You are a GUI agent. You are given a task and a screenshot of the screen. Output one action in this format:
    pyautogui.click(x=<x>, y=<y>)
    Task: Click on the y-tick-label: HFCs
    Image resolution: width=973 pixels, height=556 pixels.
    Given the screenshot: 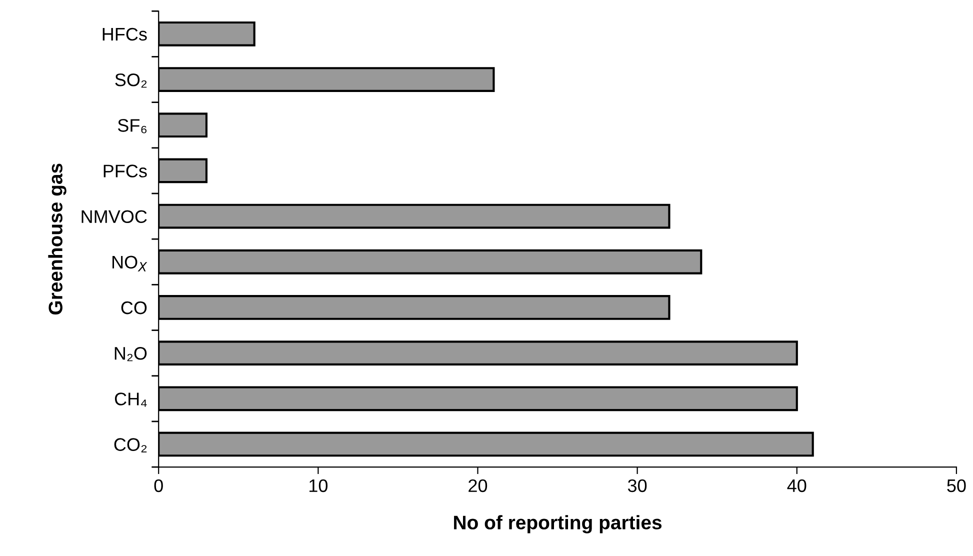 What is the action you would take?
    pyautogui.click(x=124, y=34)
    